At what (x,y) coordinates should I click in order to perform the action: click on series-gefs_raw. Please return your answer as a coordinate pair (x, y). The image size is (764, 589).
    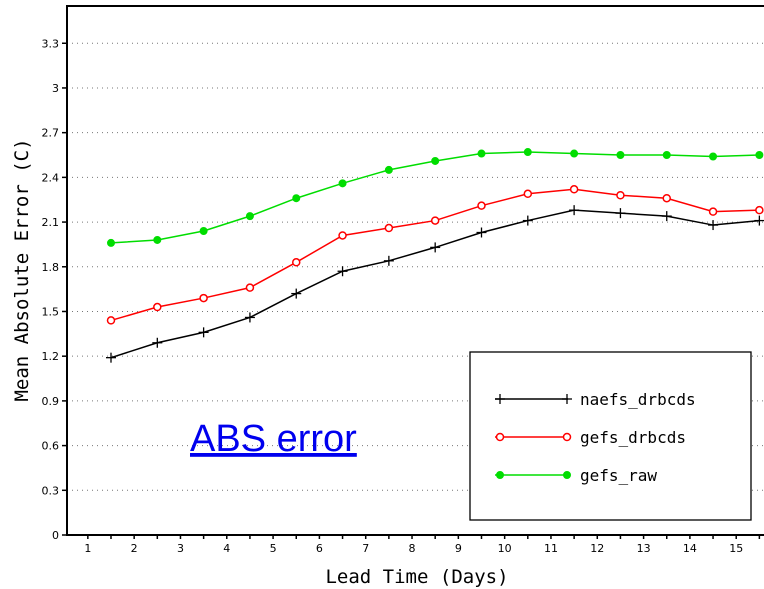
    Looking at the image, I should click on (435, 197).